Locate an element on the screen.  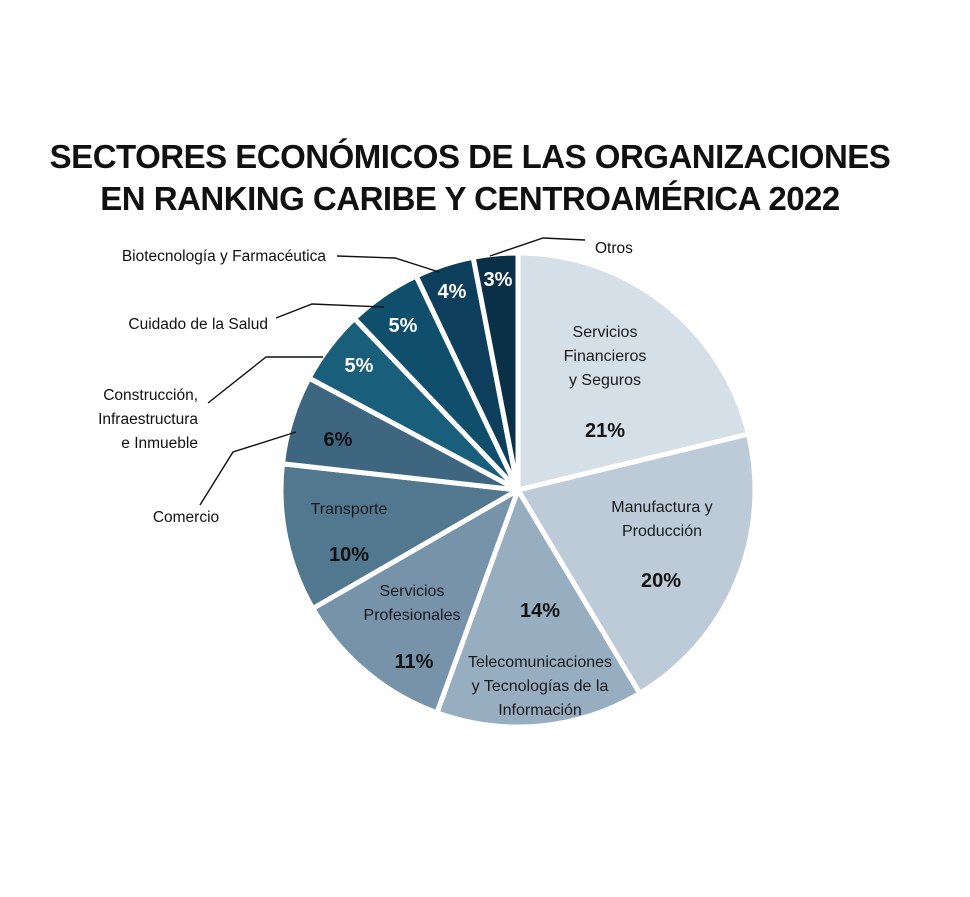
slice-label-servicios-profesionales: Servicios Profesionales is located at coordinates (412, 603).